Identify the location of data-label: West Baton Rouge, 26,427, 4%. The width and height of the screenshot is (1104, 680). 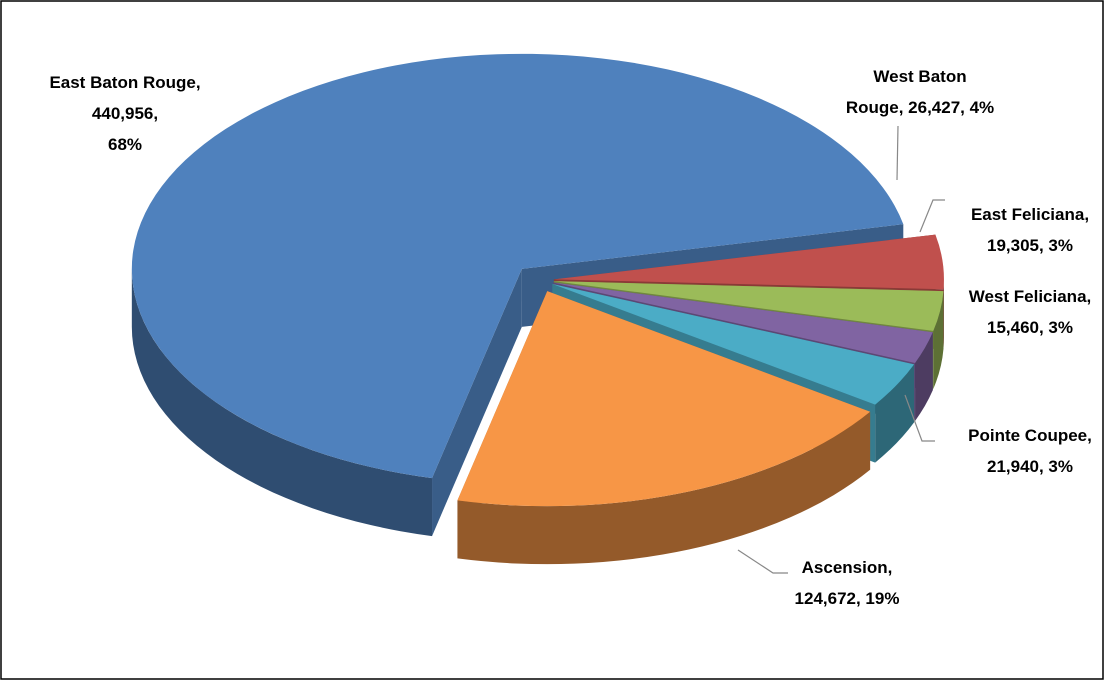
(920, 92).